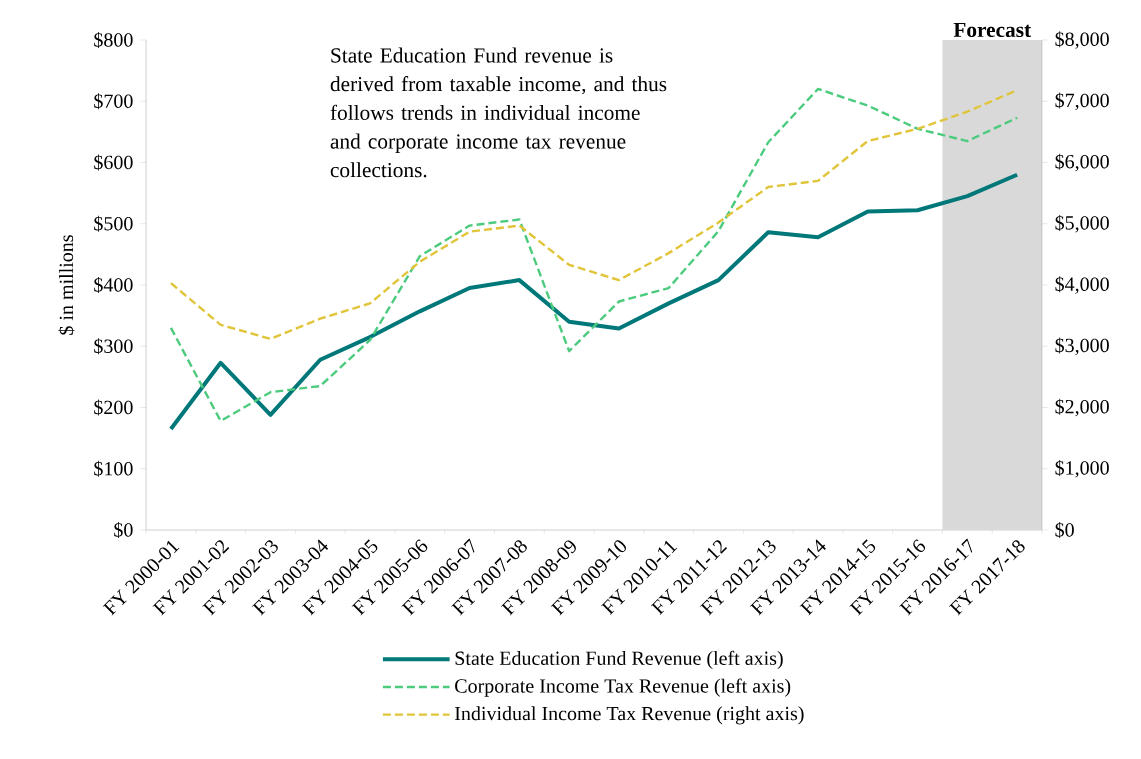 The height and width of the screenshot is (759, 1141). I want to click on y-tick-label: $500, so click(113, 223).